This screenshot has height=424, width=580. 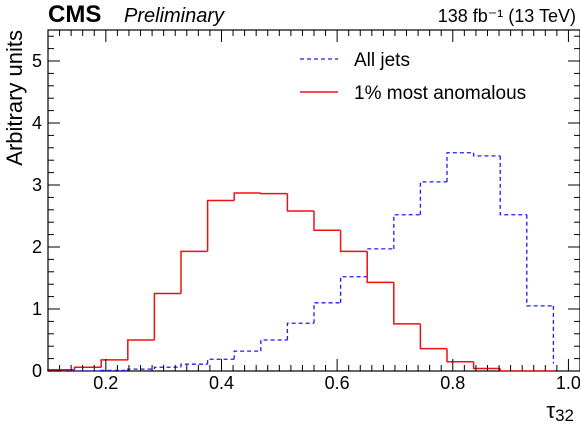 I want to click on status-label: Preliminary, so click(x=174, y=16).